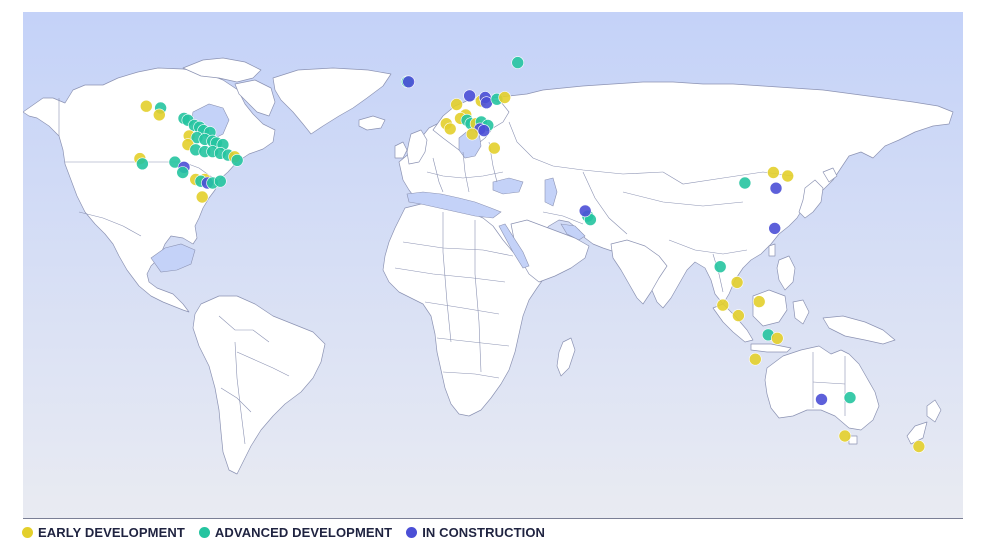  Describe the element at coordinates (830, 175) in the screenshot. I see `land-hokkaido` at that location.